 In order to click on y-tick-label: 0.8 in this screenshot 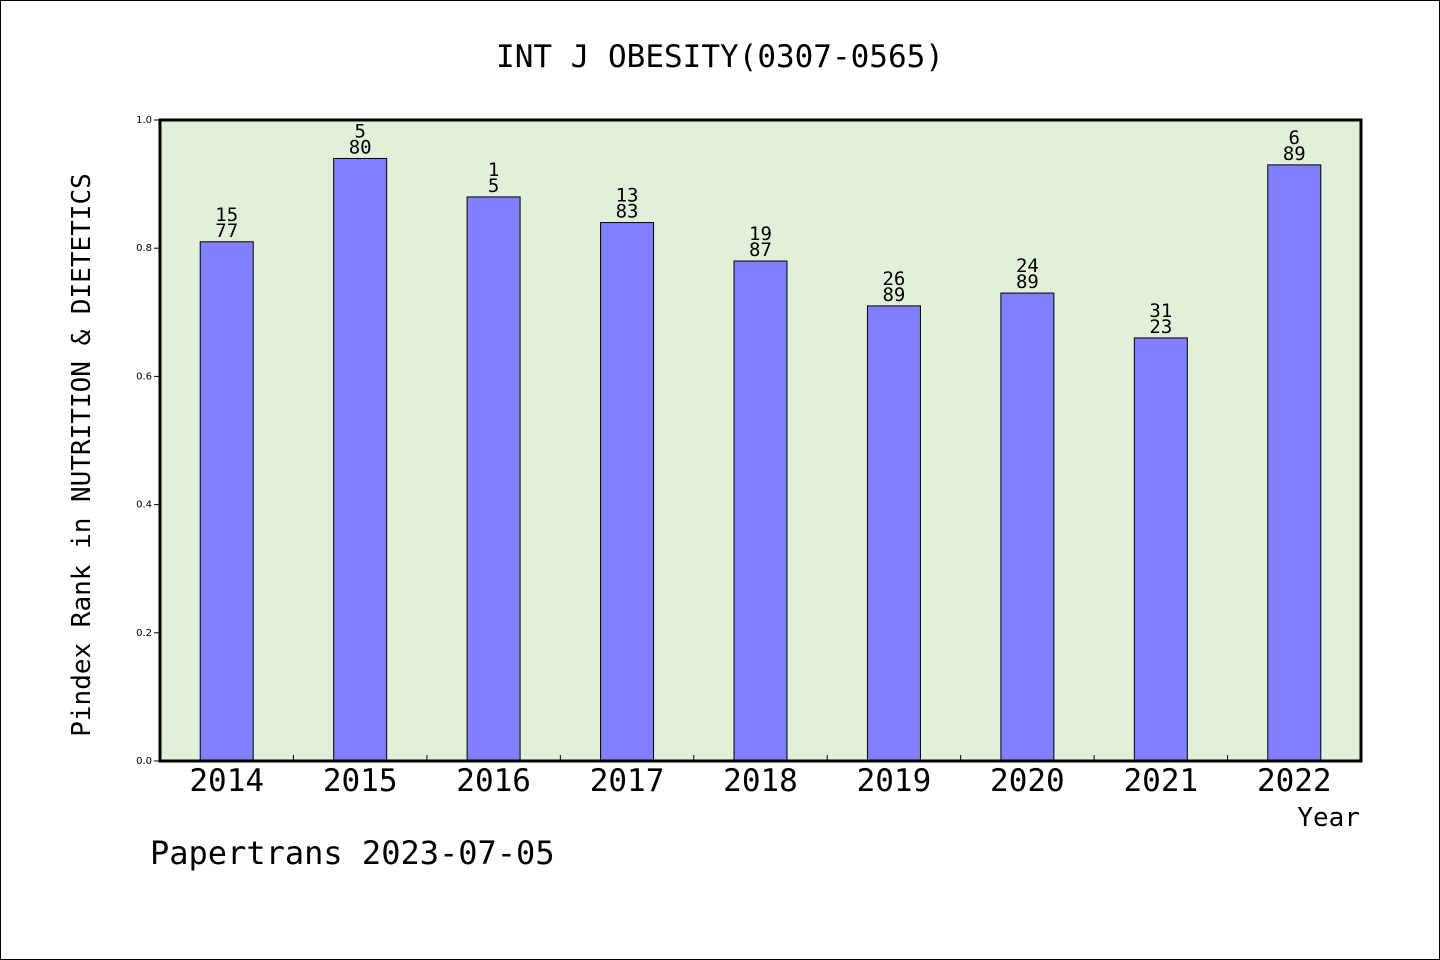, I will do `click(144, 248)`.